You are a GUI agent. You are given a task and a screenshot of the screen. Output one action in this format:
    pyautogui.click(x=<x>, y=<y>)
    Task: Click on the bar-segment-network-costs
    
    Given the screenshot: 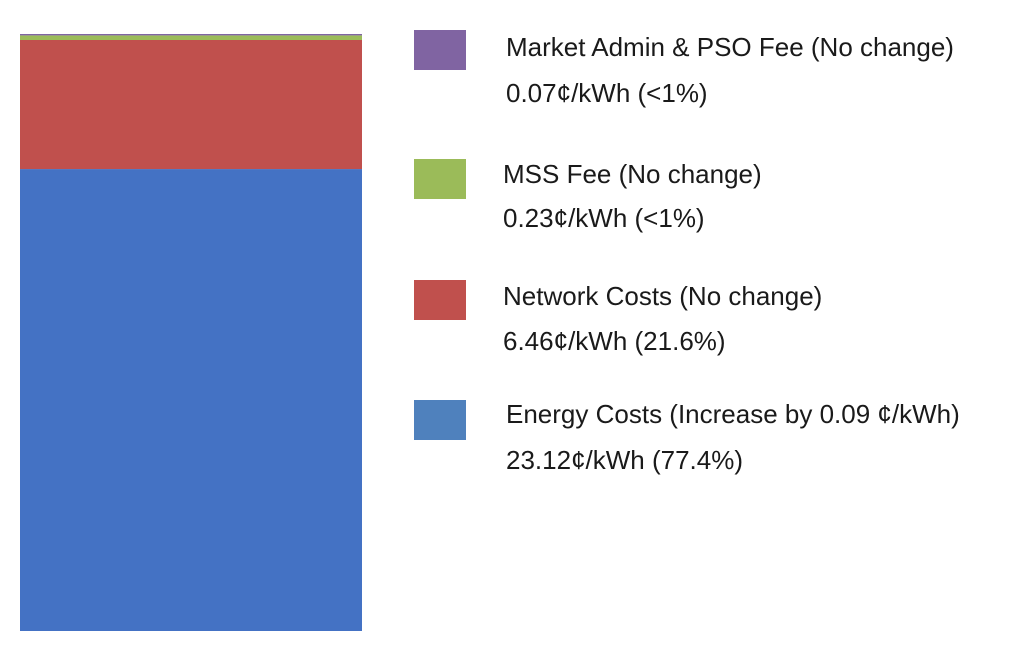 What is the action you would take?
    pyautogui.click(x=191, y=104)
    